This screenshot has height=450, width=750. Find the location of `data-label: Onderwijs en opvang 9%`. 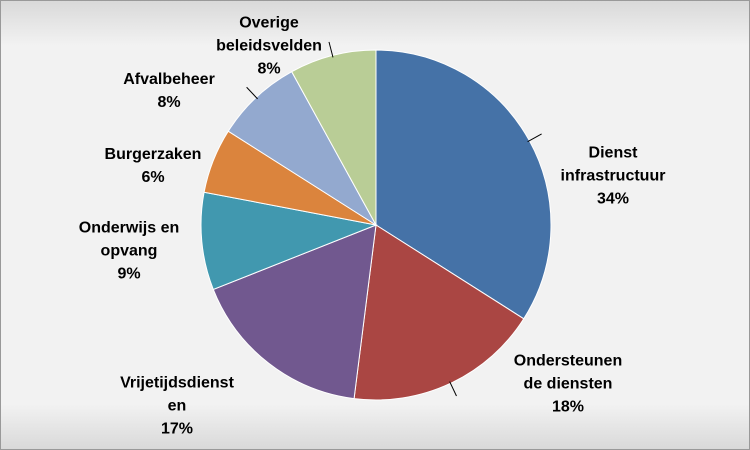

data-label: Onderwijs en opvang 9% is located at coordinates (129, 251).